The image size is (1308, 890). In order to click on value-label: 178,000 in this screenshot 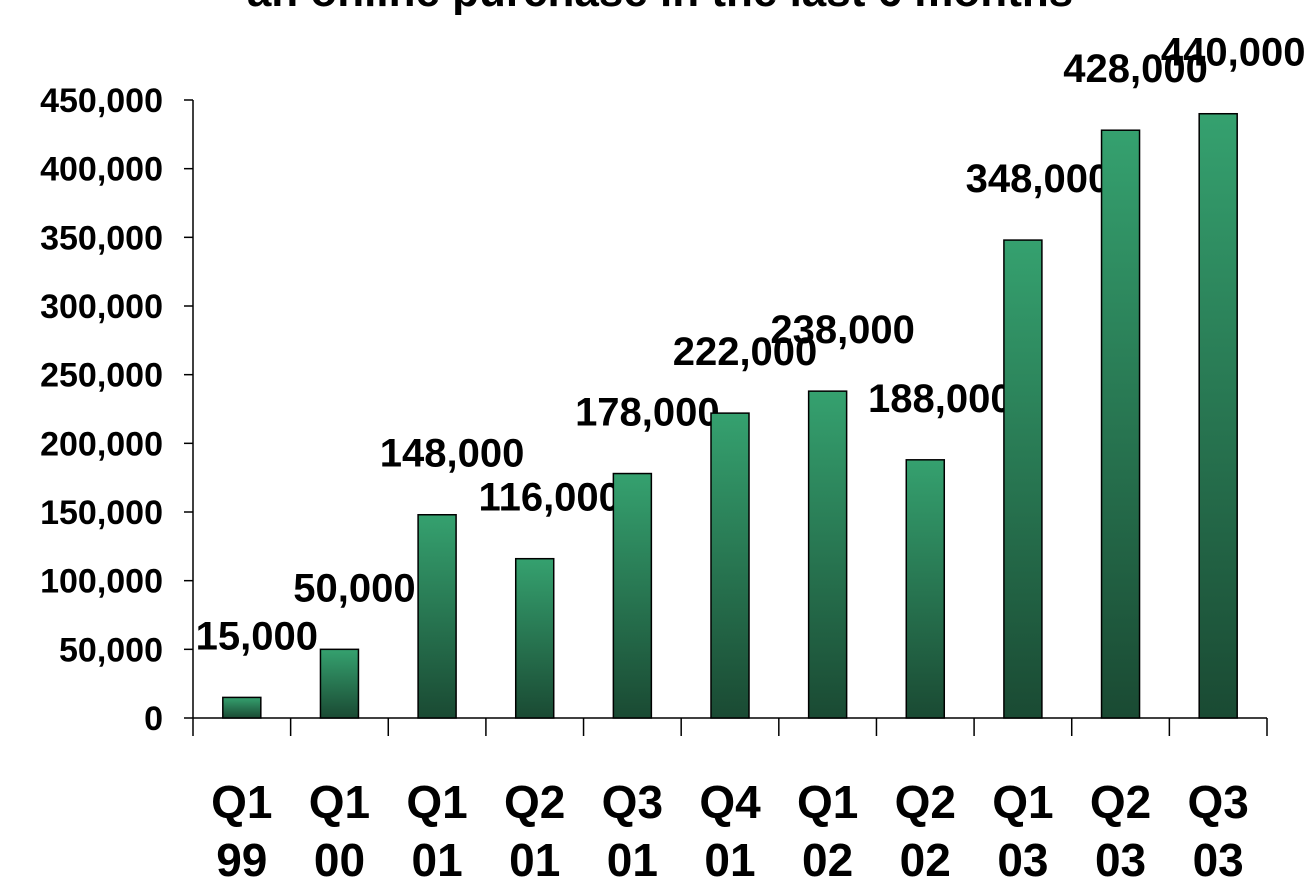, I will do `click(647, 413)`.